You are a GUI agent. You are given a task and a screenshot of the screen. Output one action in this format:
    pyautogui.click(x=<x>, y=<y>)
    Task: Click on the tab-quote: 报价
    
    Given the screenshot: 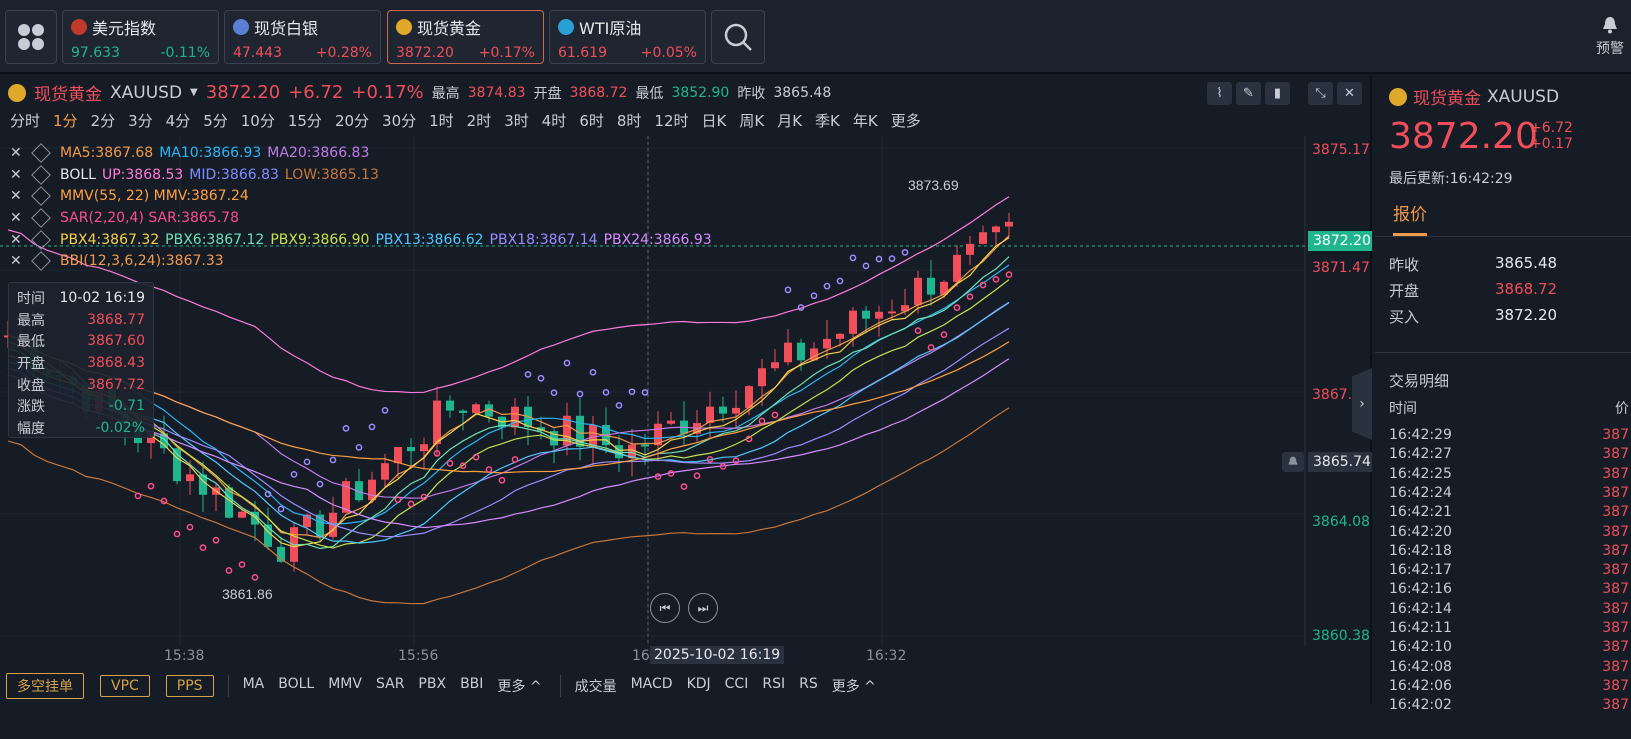 What is the action you would take?
    pyautogui.click(x=1410, y=218)
    